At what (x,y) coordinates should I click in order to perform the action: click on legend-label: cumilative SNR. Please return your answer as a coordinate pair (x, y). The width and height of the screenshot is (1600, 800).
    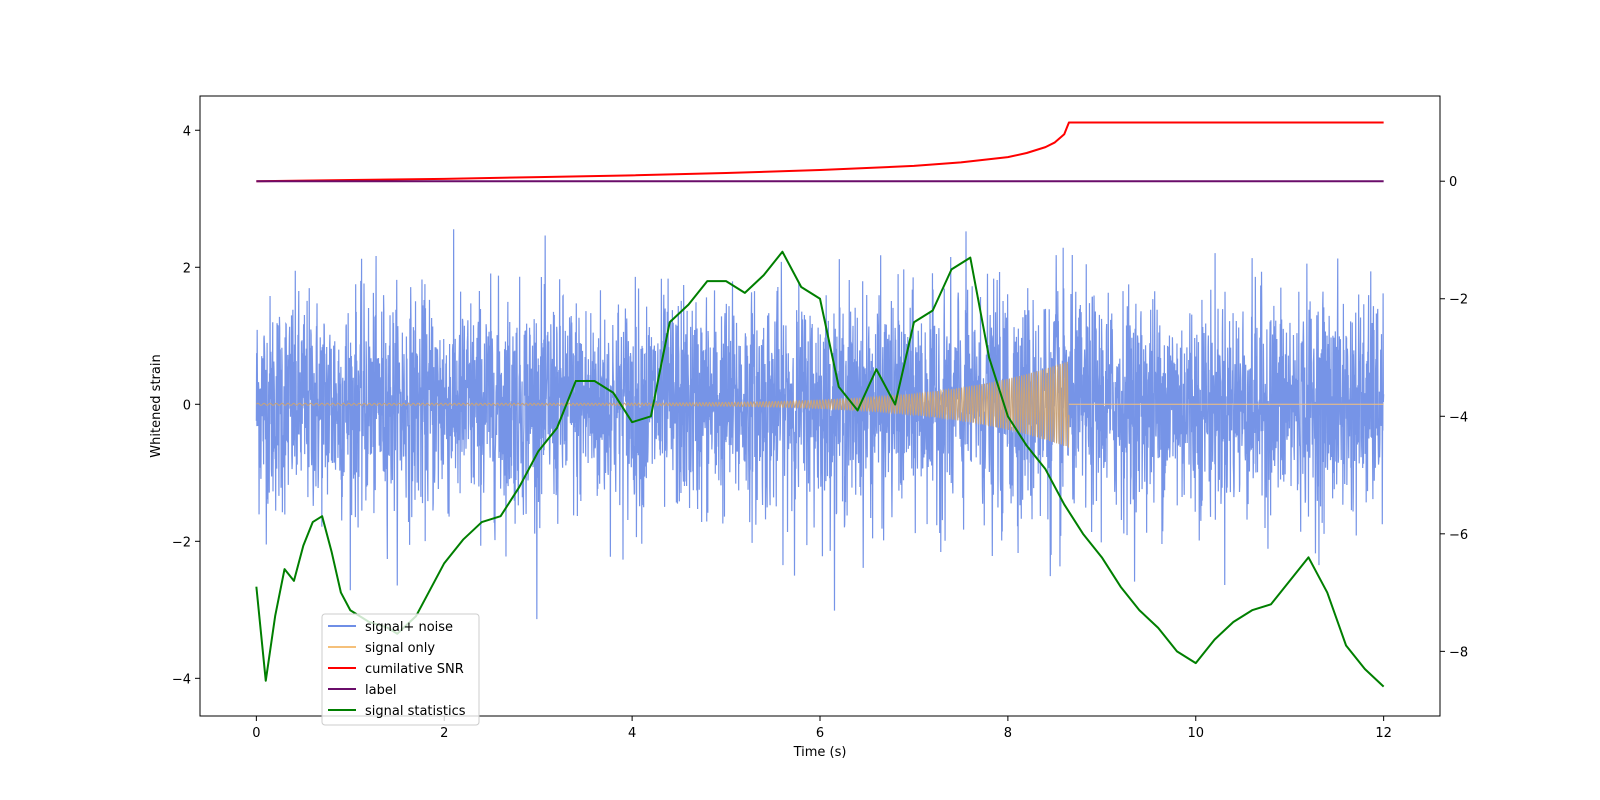
    Looking at the image, I should click on (414, 669).